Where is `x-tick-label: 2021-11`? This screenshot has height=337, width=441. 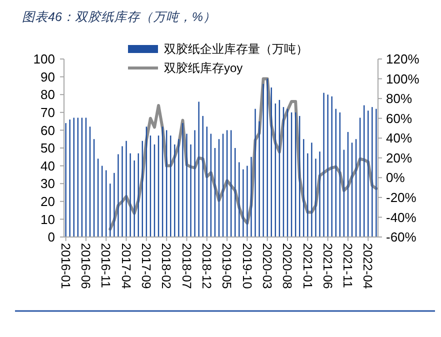 x-tick-label: 2021-11 is located at coordinates (347, 265).